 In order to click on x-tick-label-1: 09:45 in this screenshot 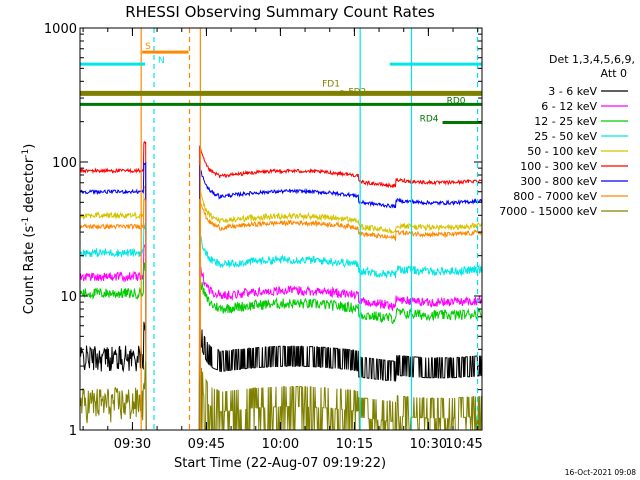, I will do `click(206, 444)`.